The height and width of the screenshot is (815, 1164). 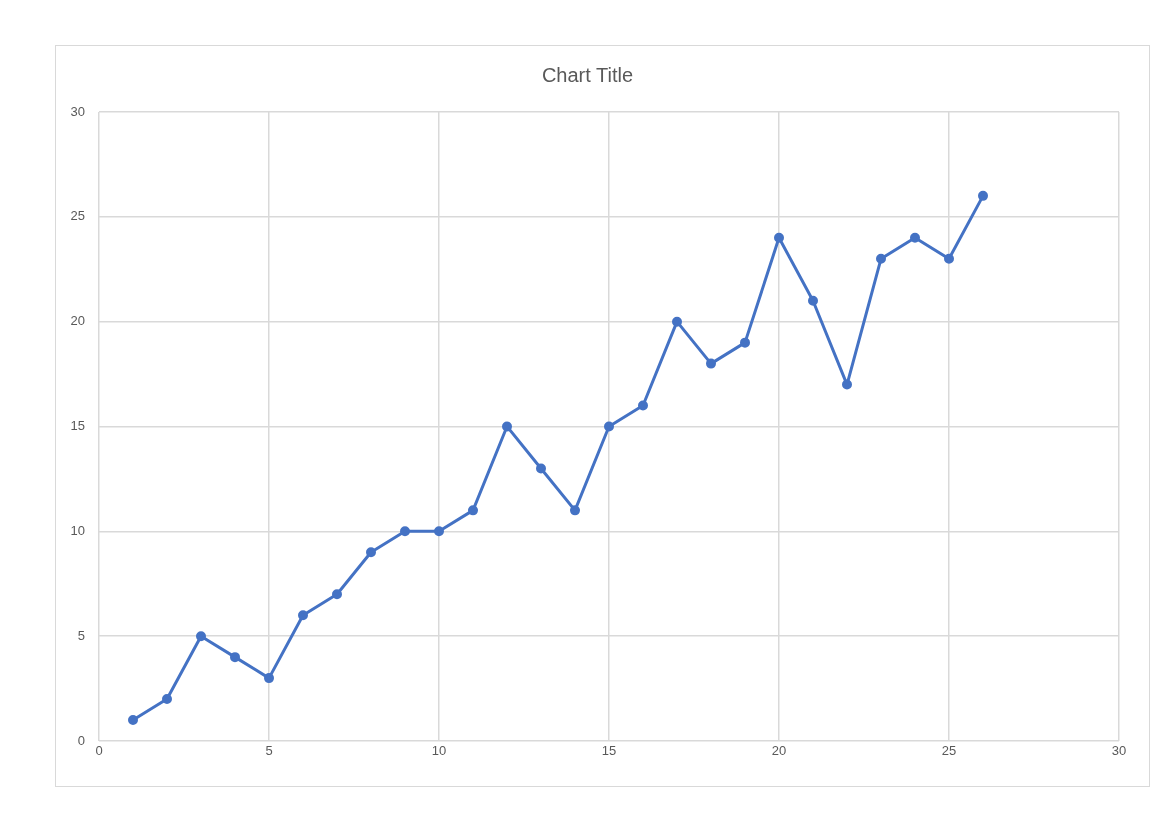 I want to click on x-tick-label: 20, so click(x=779, y=751).